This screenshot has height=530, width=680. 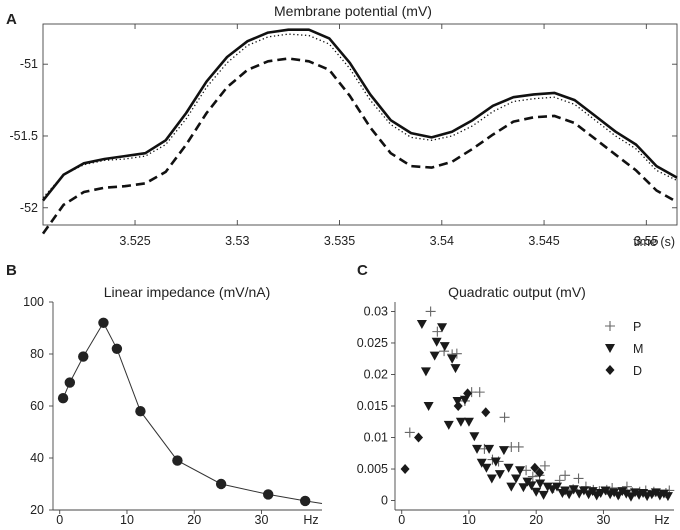 What do you see at coordinates (637, 371) in the screenshot?
I see `legend-label-D: D` at bounding box center [637, 371].